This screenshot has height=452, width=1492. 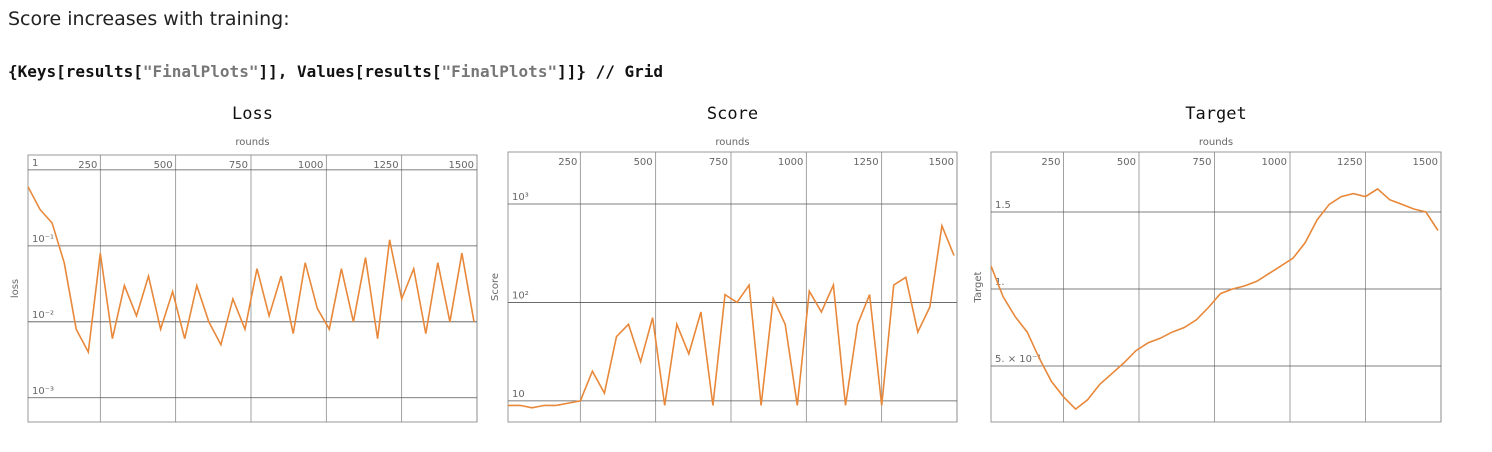 What do you see at coordinates (495, 287) in the screenshot?
I see `y-axis-label: Score` at bounding box center [495, 287].